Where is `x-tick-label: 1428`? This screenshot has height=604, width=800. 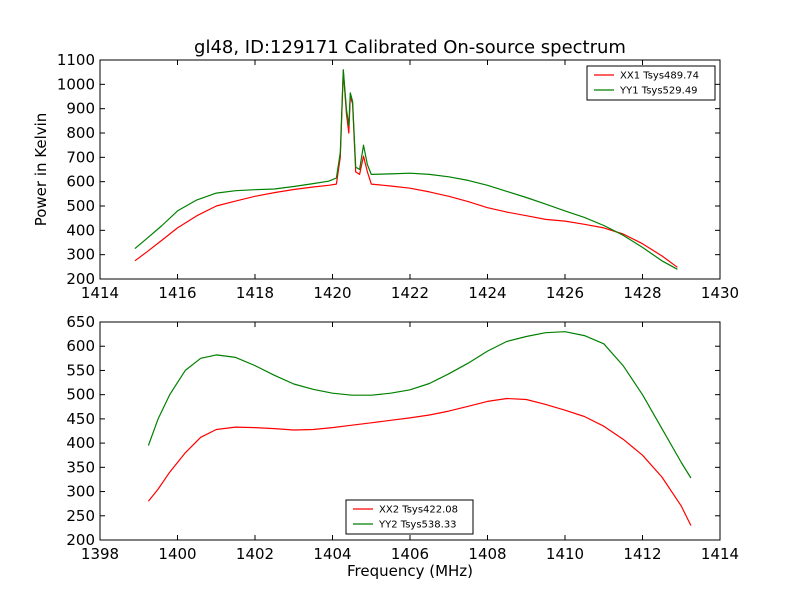 x-tick-label: 1428 is located at coordinates (642, 293).